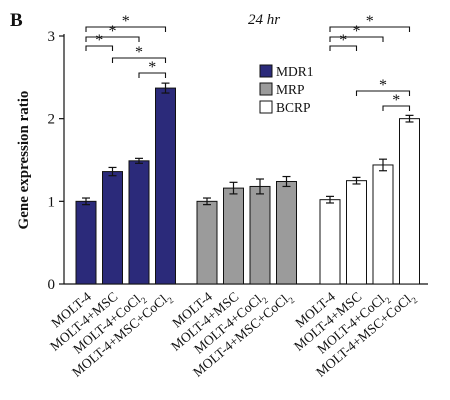 The image size is (450, 400). I want to click on legend-item-bcrp: BCRP, so click(285, 107).